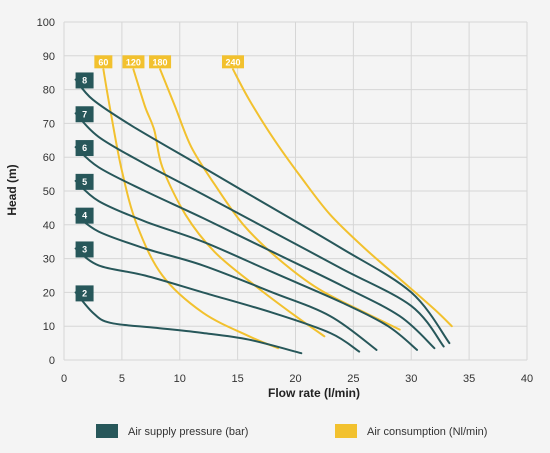  I want to click on pressure-badge-label-4: 4, so click(84, 216).